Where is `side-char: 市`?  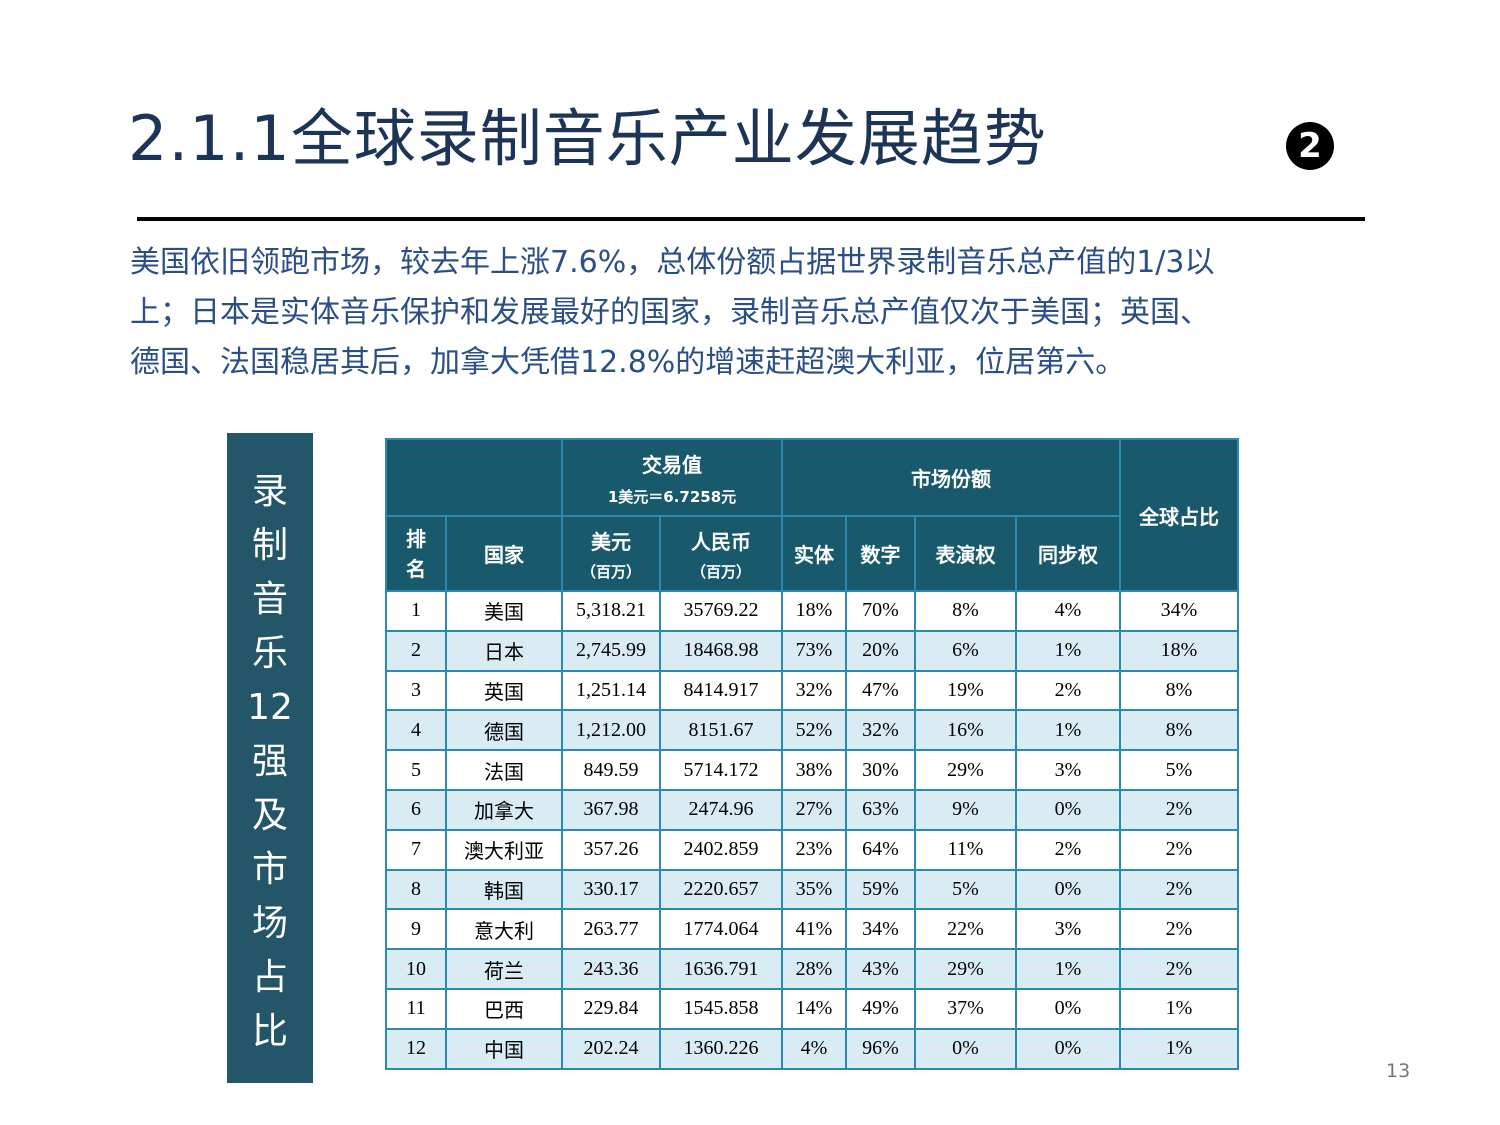 side-char: 市 is located at coordinates (269, 869).